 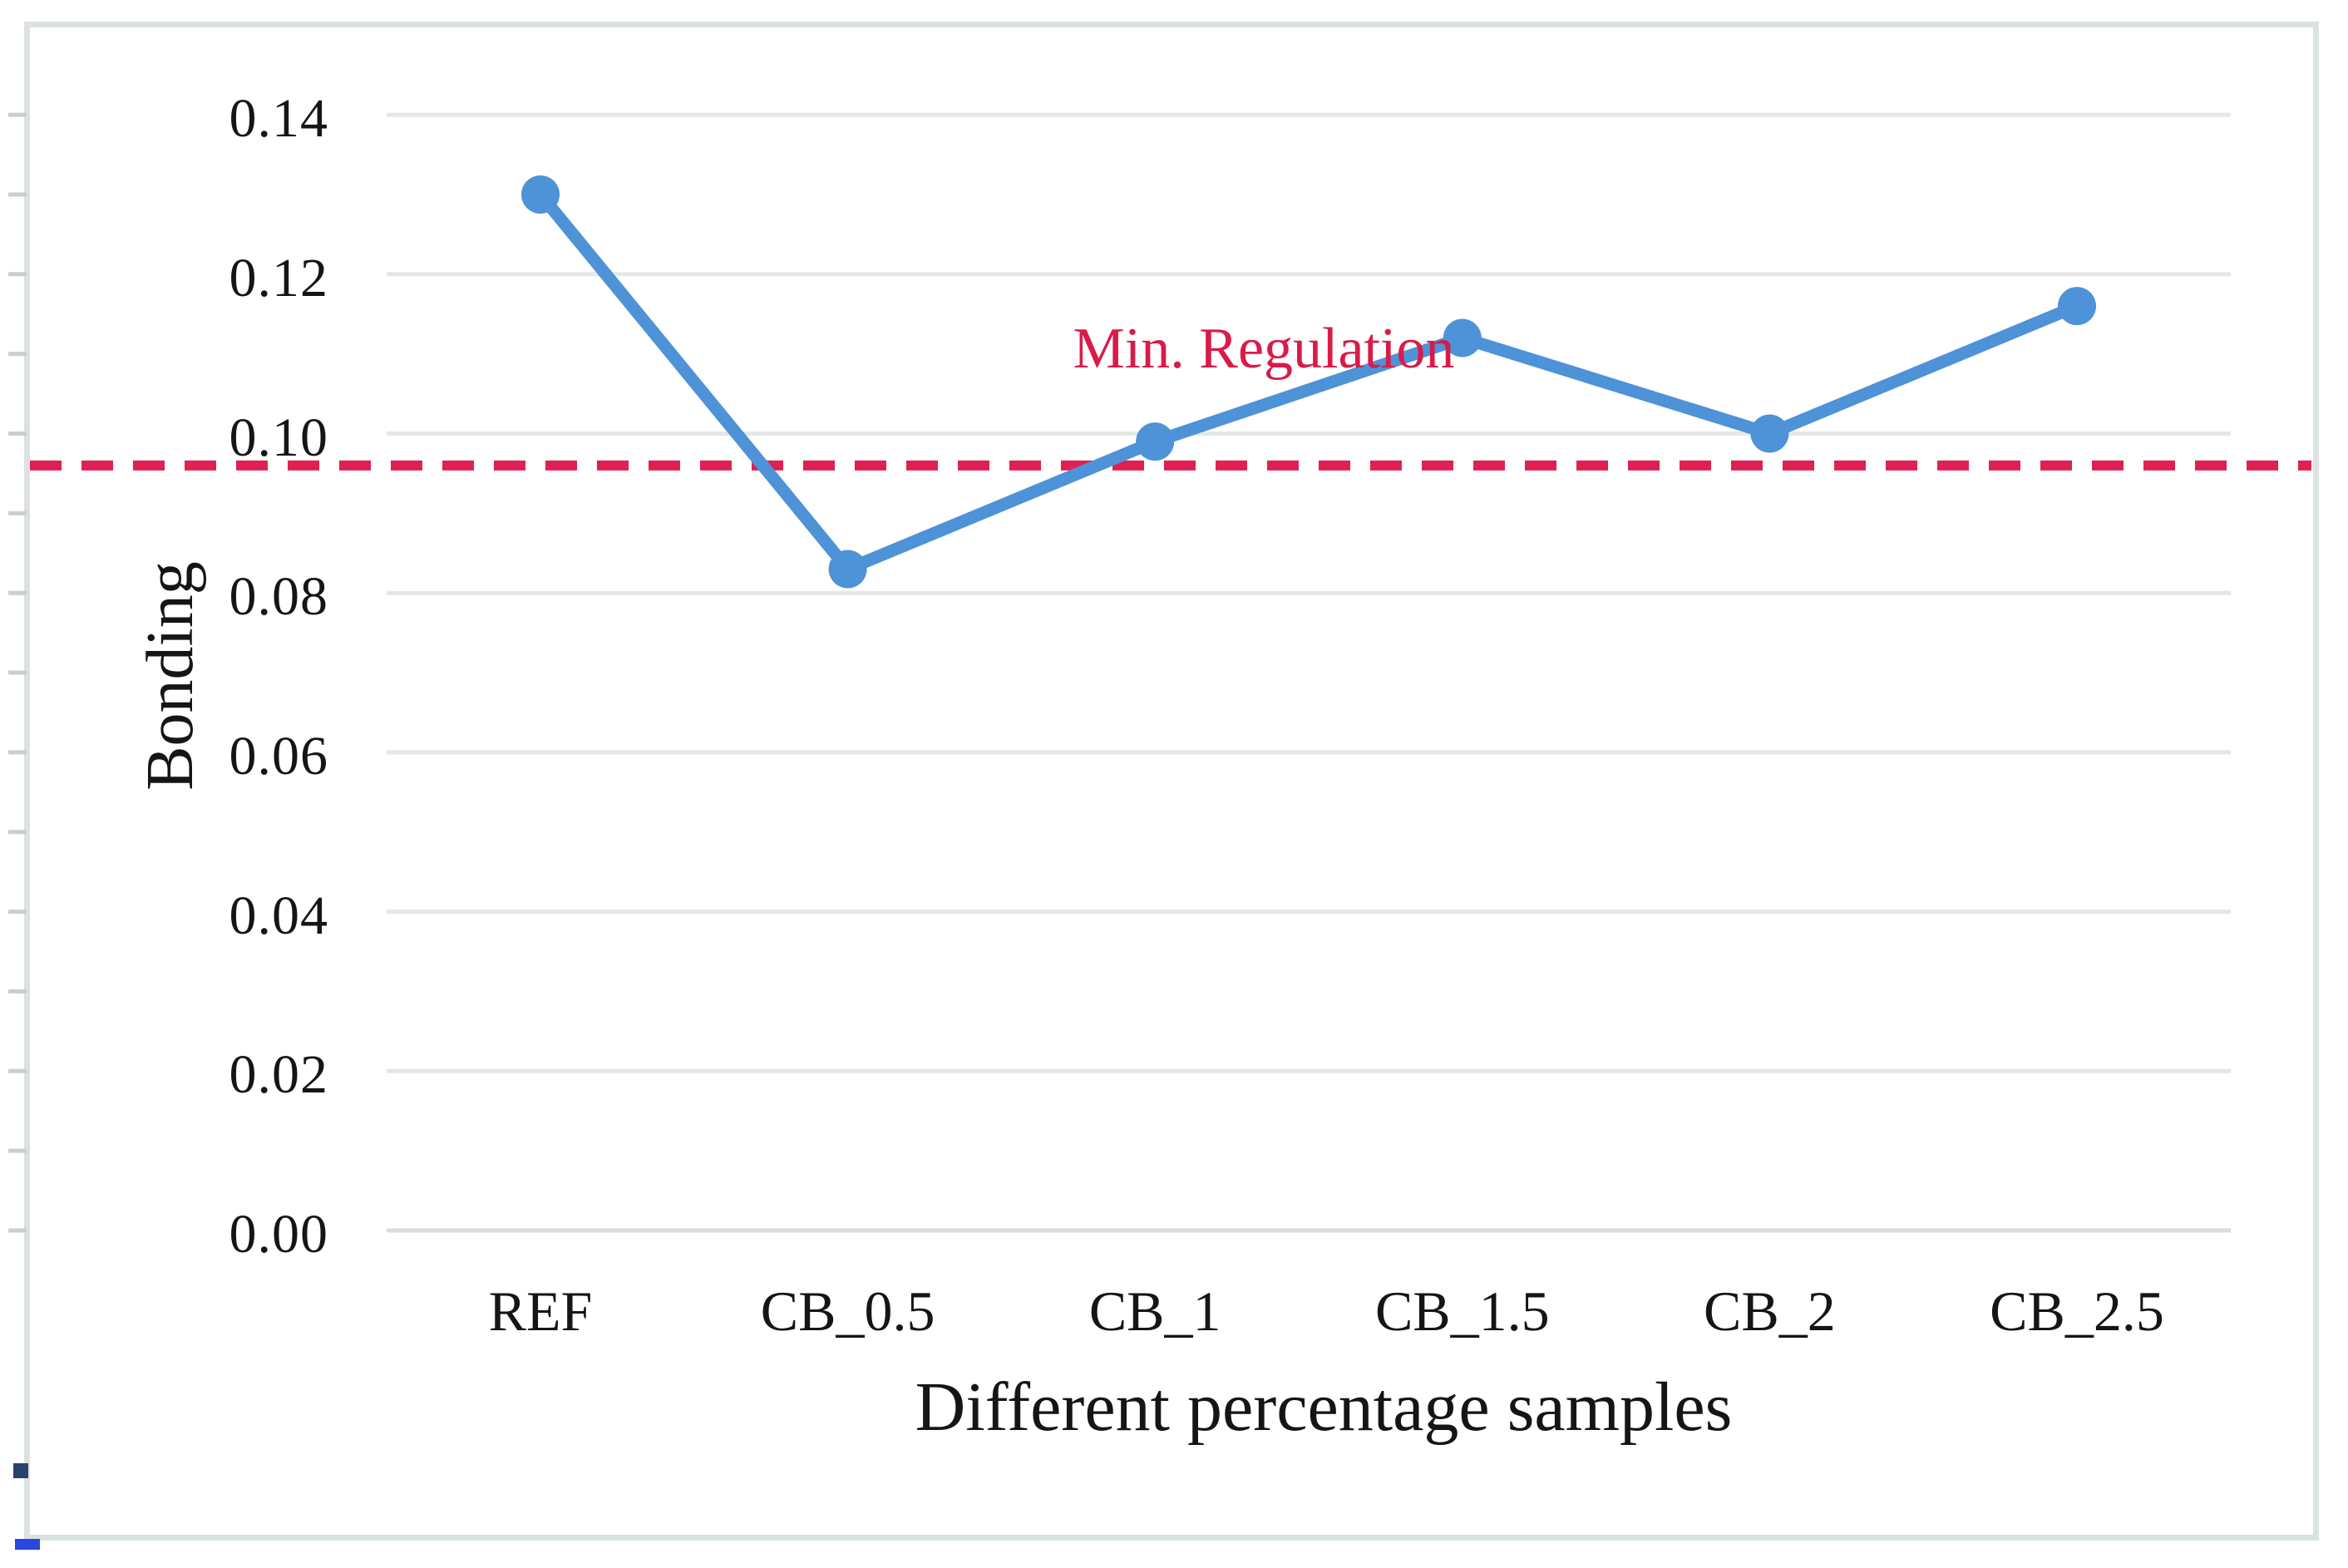 What do you see at coordinates (1462, 1311) in the screenshot?
I see `x-category-label: CB_1.5` at bounding box center [1462, 1311].